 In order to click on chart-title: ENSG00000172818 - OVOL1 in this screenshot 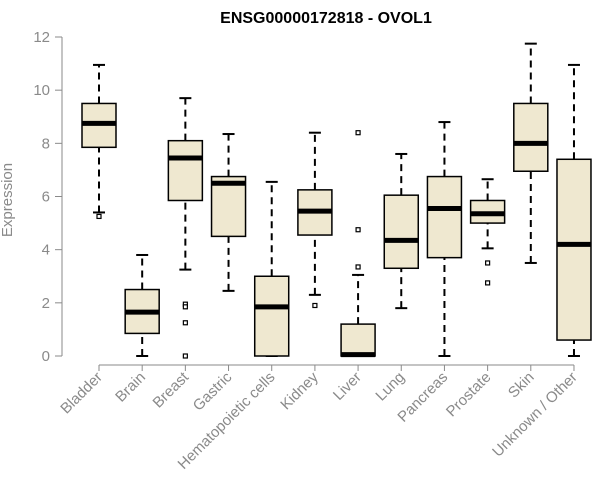, I will do `click(326, 18)`.